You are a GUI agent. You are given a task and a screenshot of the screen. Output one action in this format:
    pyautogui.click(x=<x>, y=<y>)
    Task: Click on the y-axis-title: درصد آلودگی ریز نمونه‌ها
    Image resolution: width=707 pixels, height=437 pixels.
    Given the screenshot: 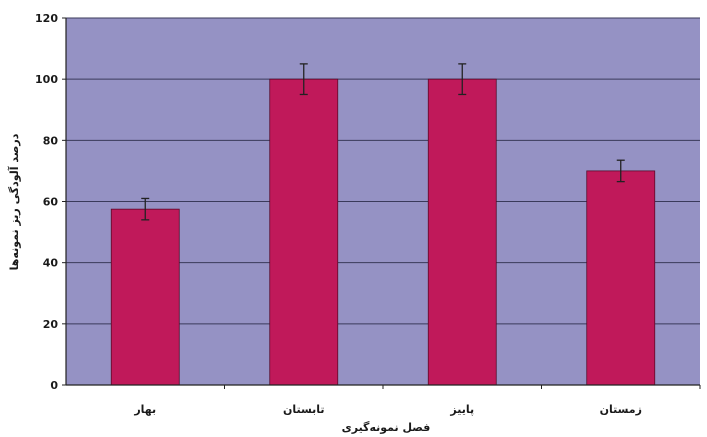 What is the action you would take?
    pyautogui.click(x=14, y=201)
    